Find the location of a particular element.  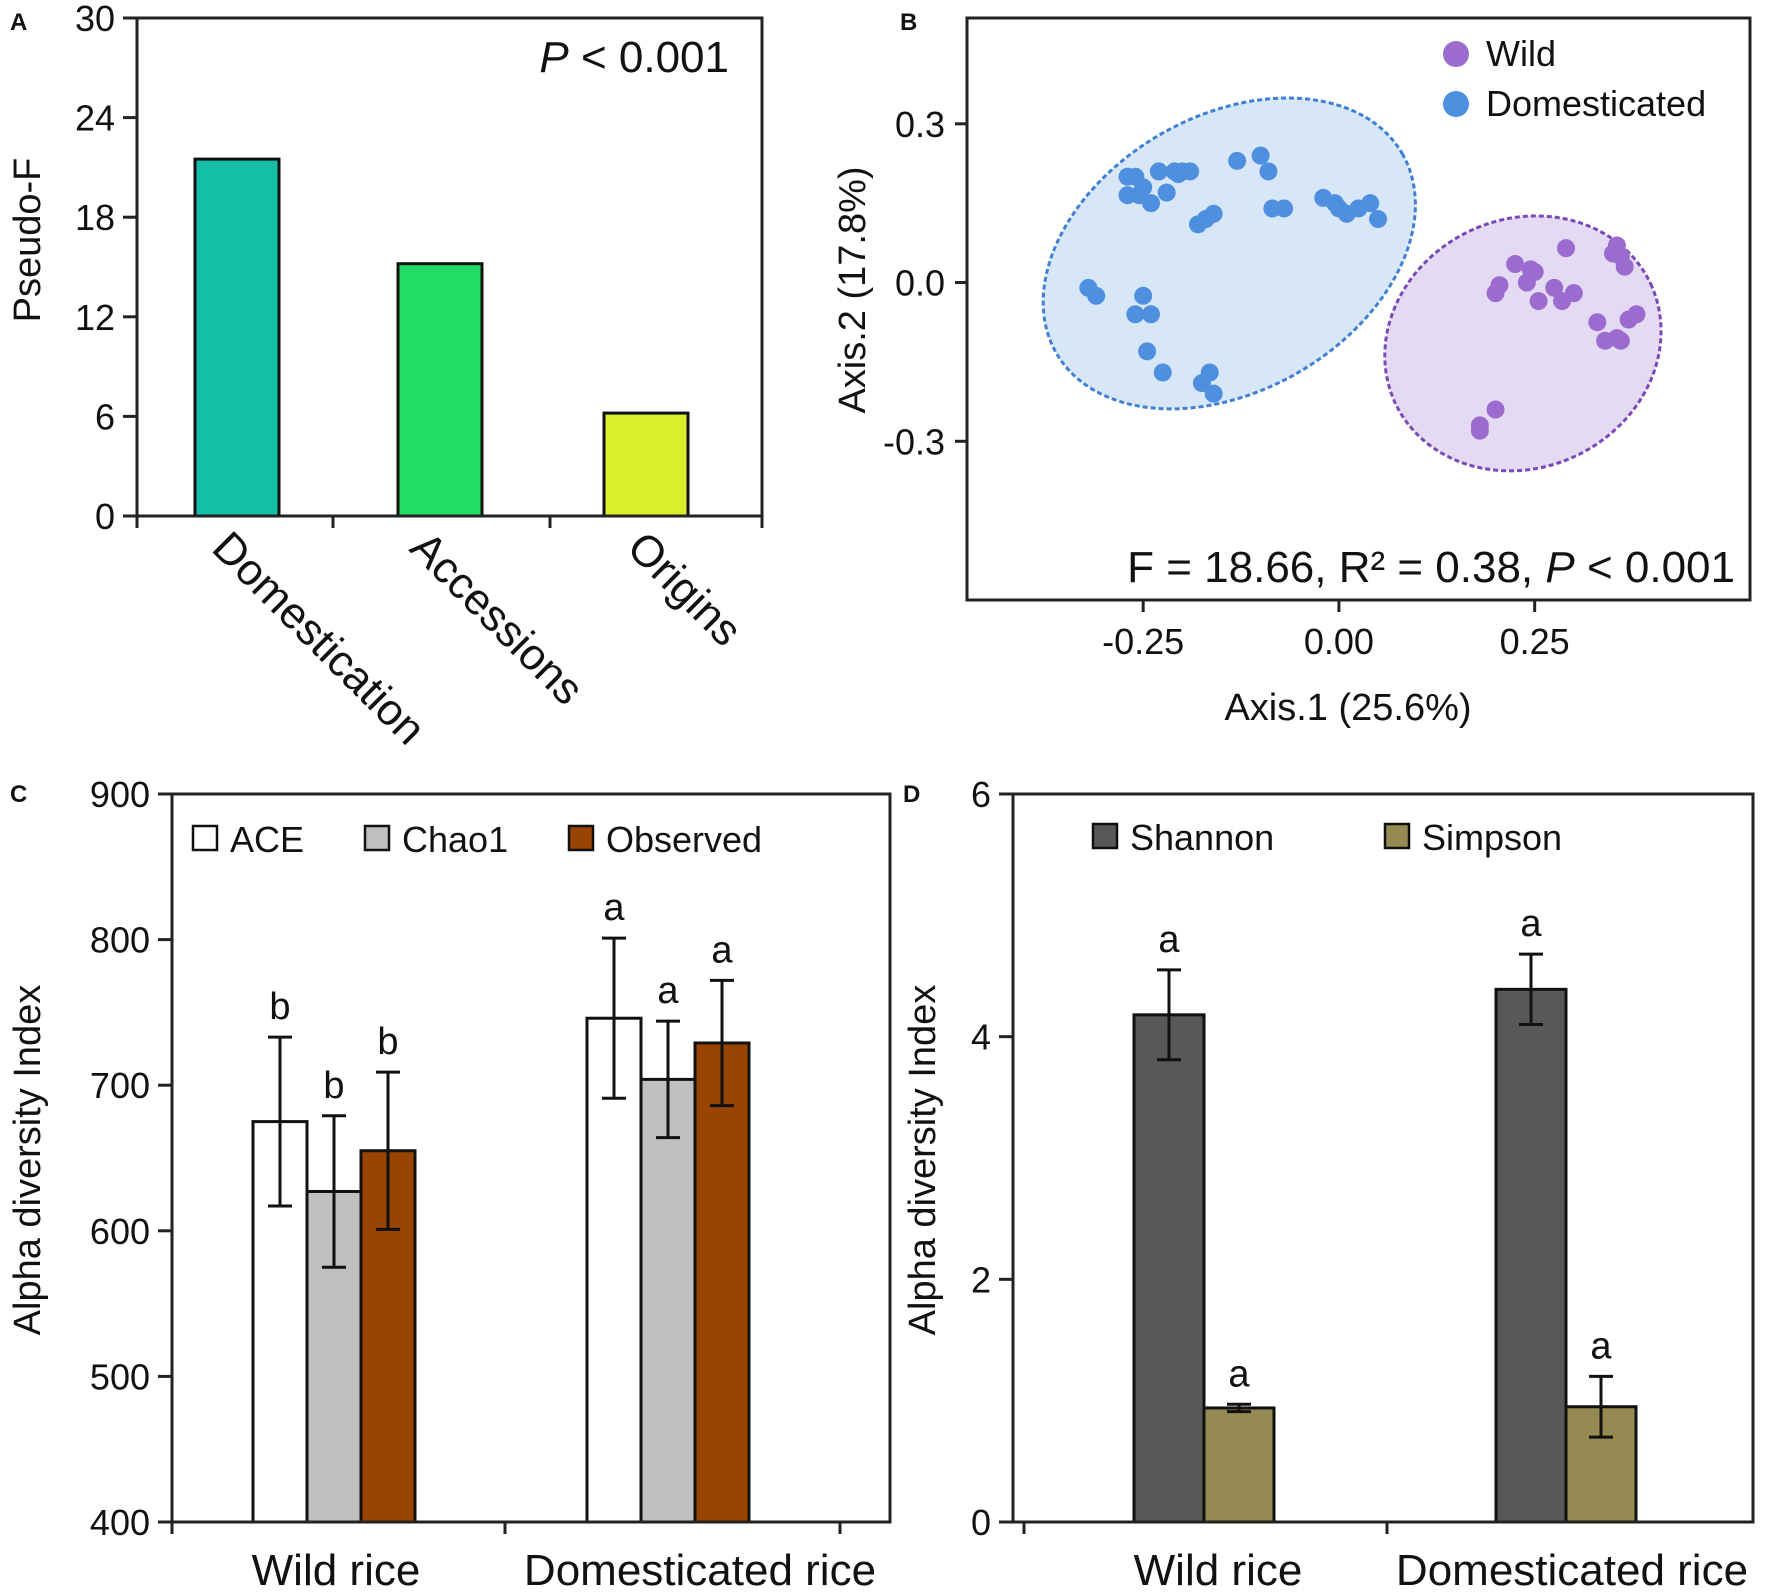

legend-swatch-simpson is located at coordinates (1397, 836).